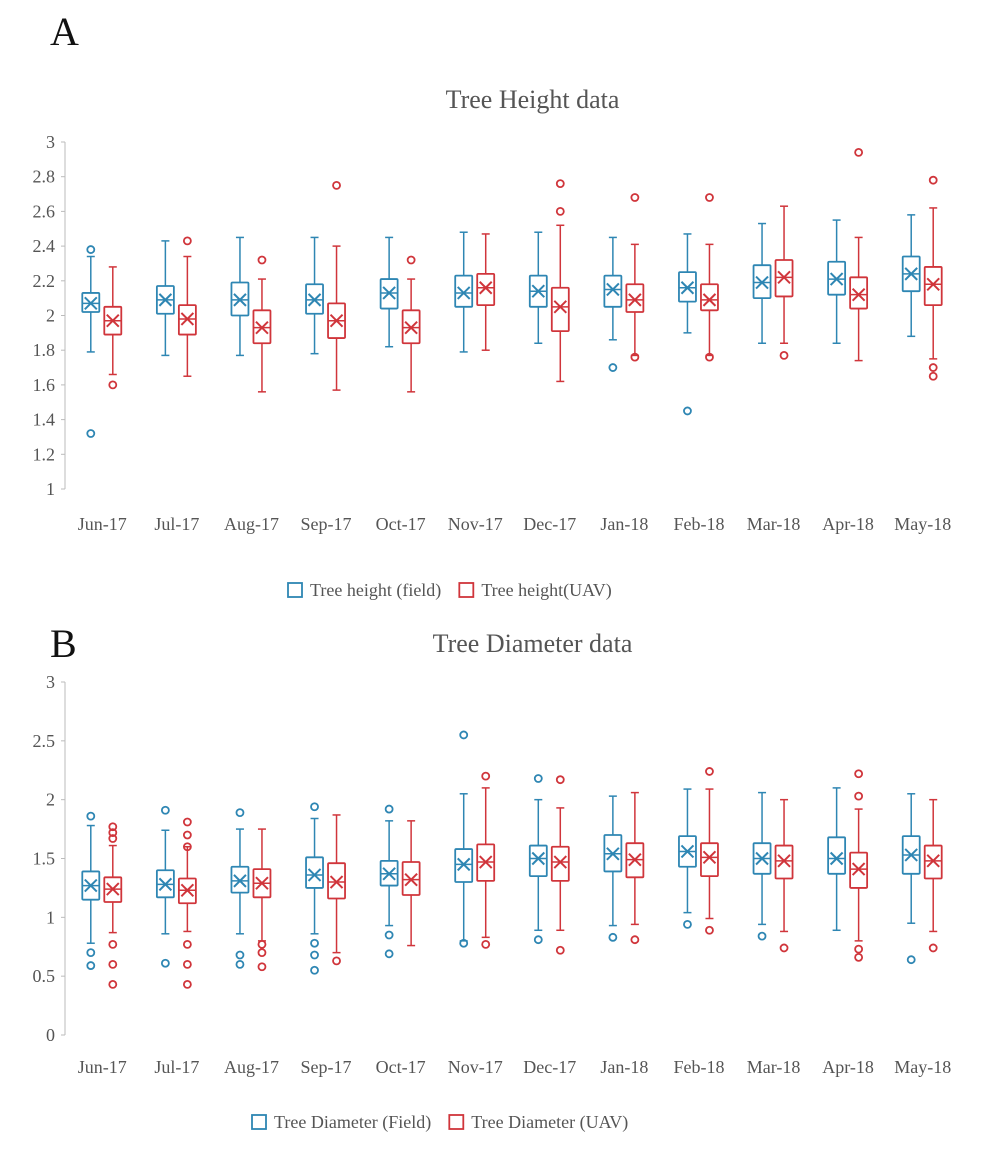 Image resolution: width=997 pixels, height=1149 pixels. Describe the element at coordinates (774, 1067) in the screenshot. I see `x-category-label: Mar-18` at that location.